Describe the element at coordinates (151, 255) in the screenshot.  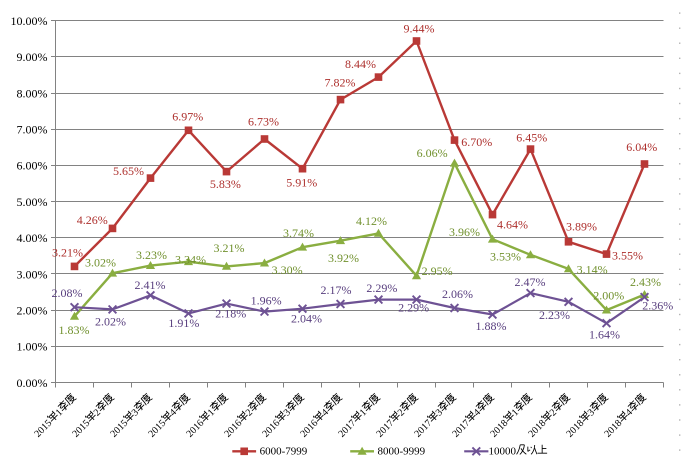
I see `svg-text: 3.23%` at that location.